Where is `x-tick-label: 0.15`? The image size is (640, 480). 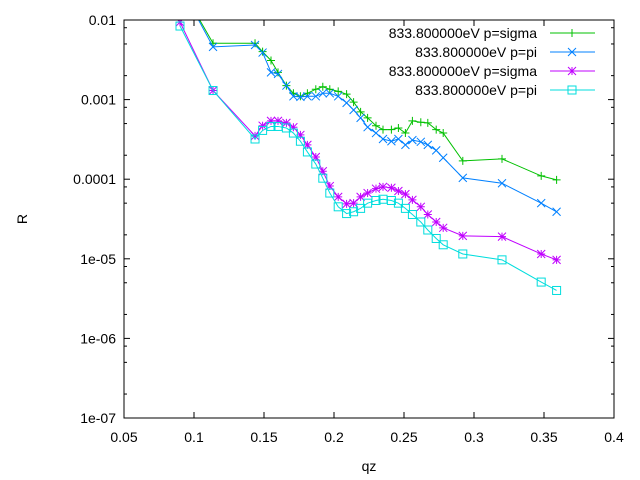
x-tick-label: 0.15 is located at coordinates (263, 437).